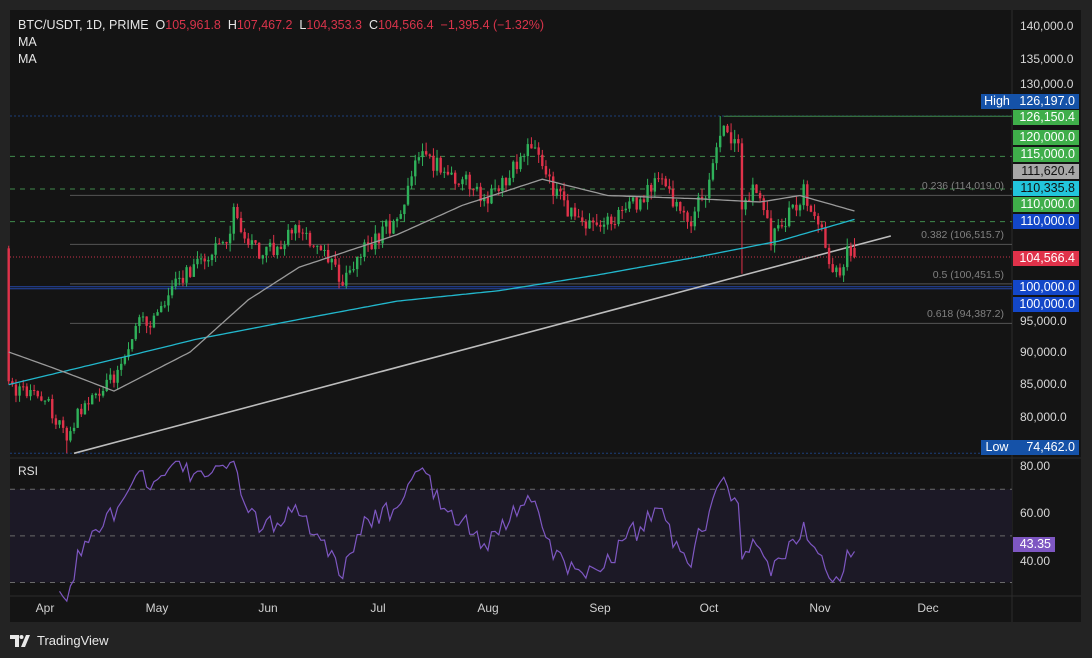 Image resolution: width=1092 pixels, height=658 pixels. Describe the element at coordinates (1046, 171) in the screenshot. I see `price-level-tag: 111,620.4` at that location.